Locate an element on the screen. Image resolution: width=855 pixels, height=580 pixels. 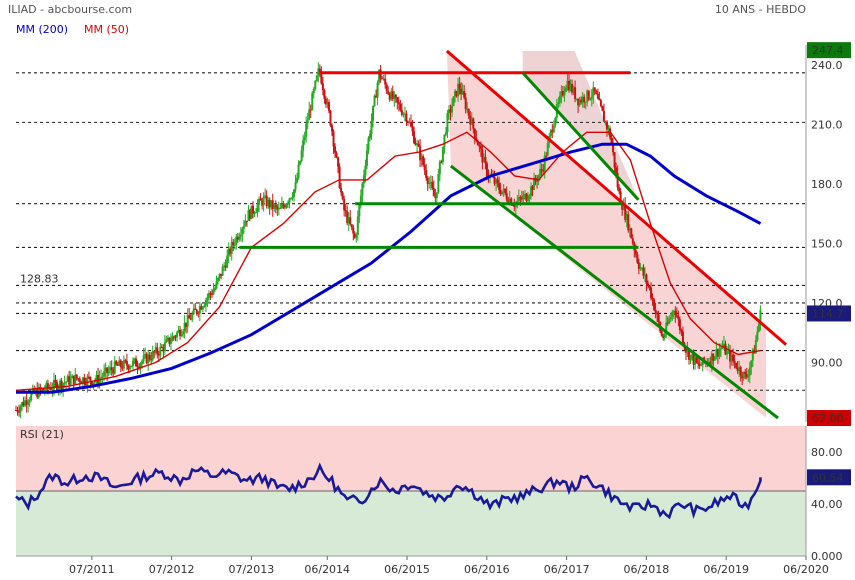
price-tick-label: 150.0 is located at coordinates (827, 243).